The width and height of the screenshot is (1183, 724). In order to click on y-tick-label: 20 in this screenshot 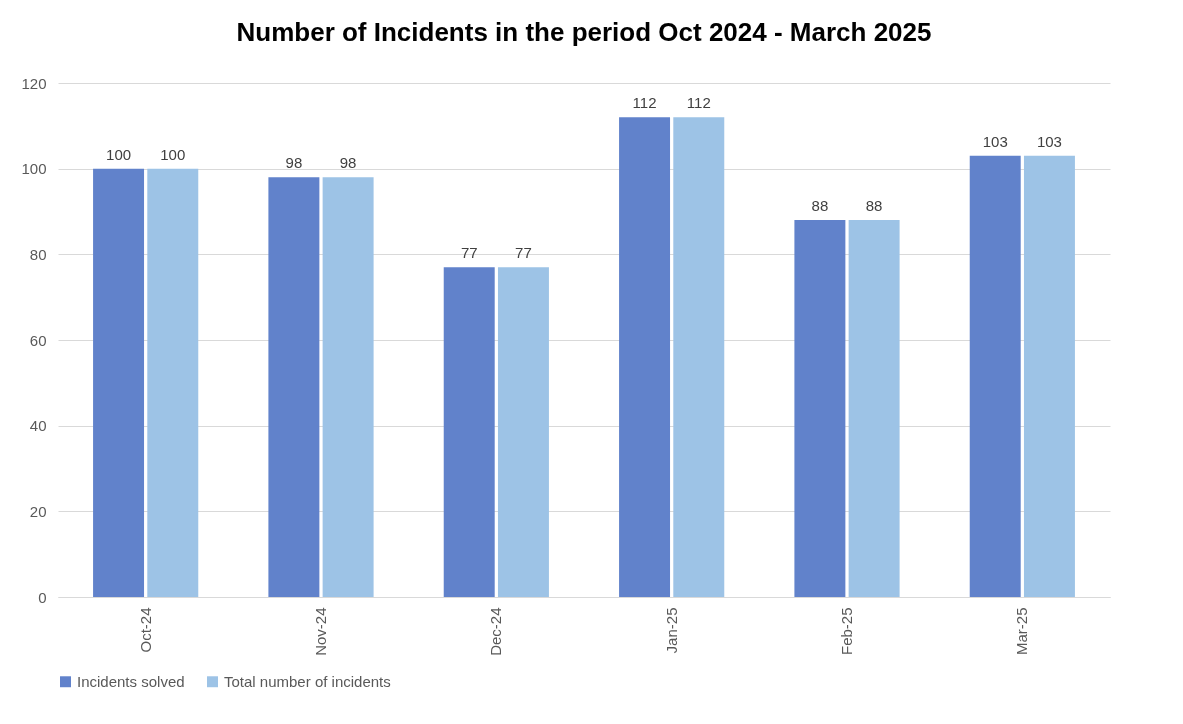, I will do `click(38, 511)`.